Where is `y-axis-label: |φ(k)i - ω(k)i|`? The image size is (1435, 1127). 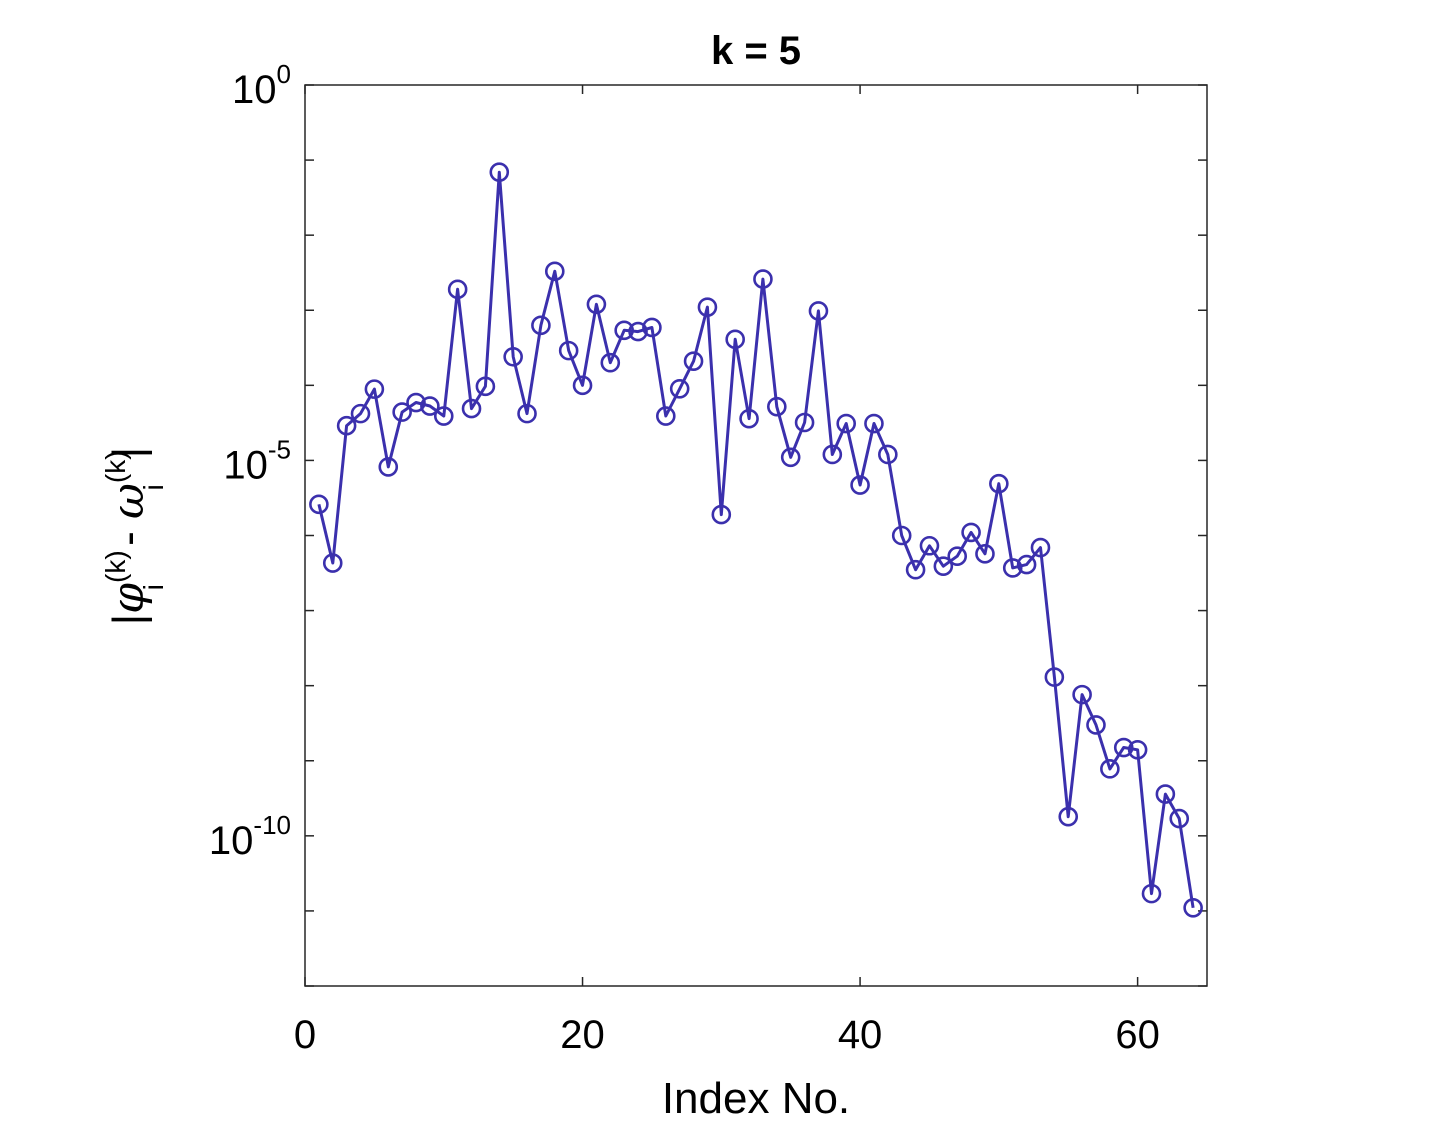 y-axis-label: |φ(k)i - ω(k)i| is located at coordinates (134, 536).